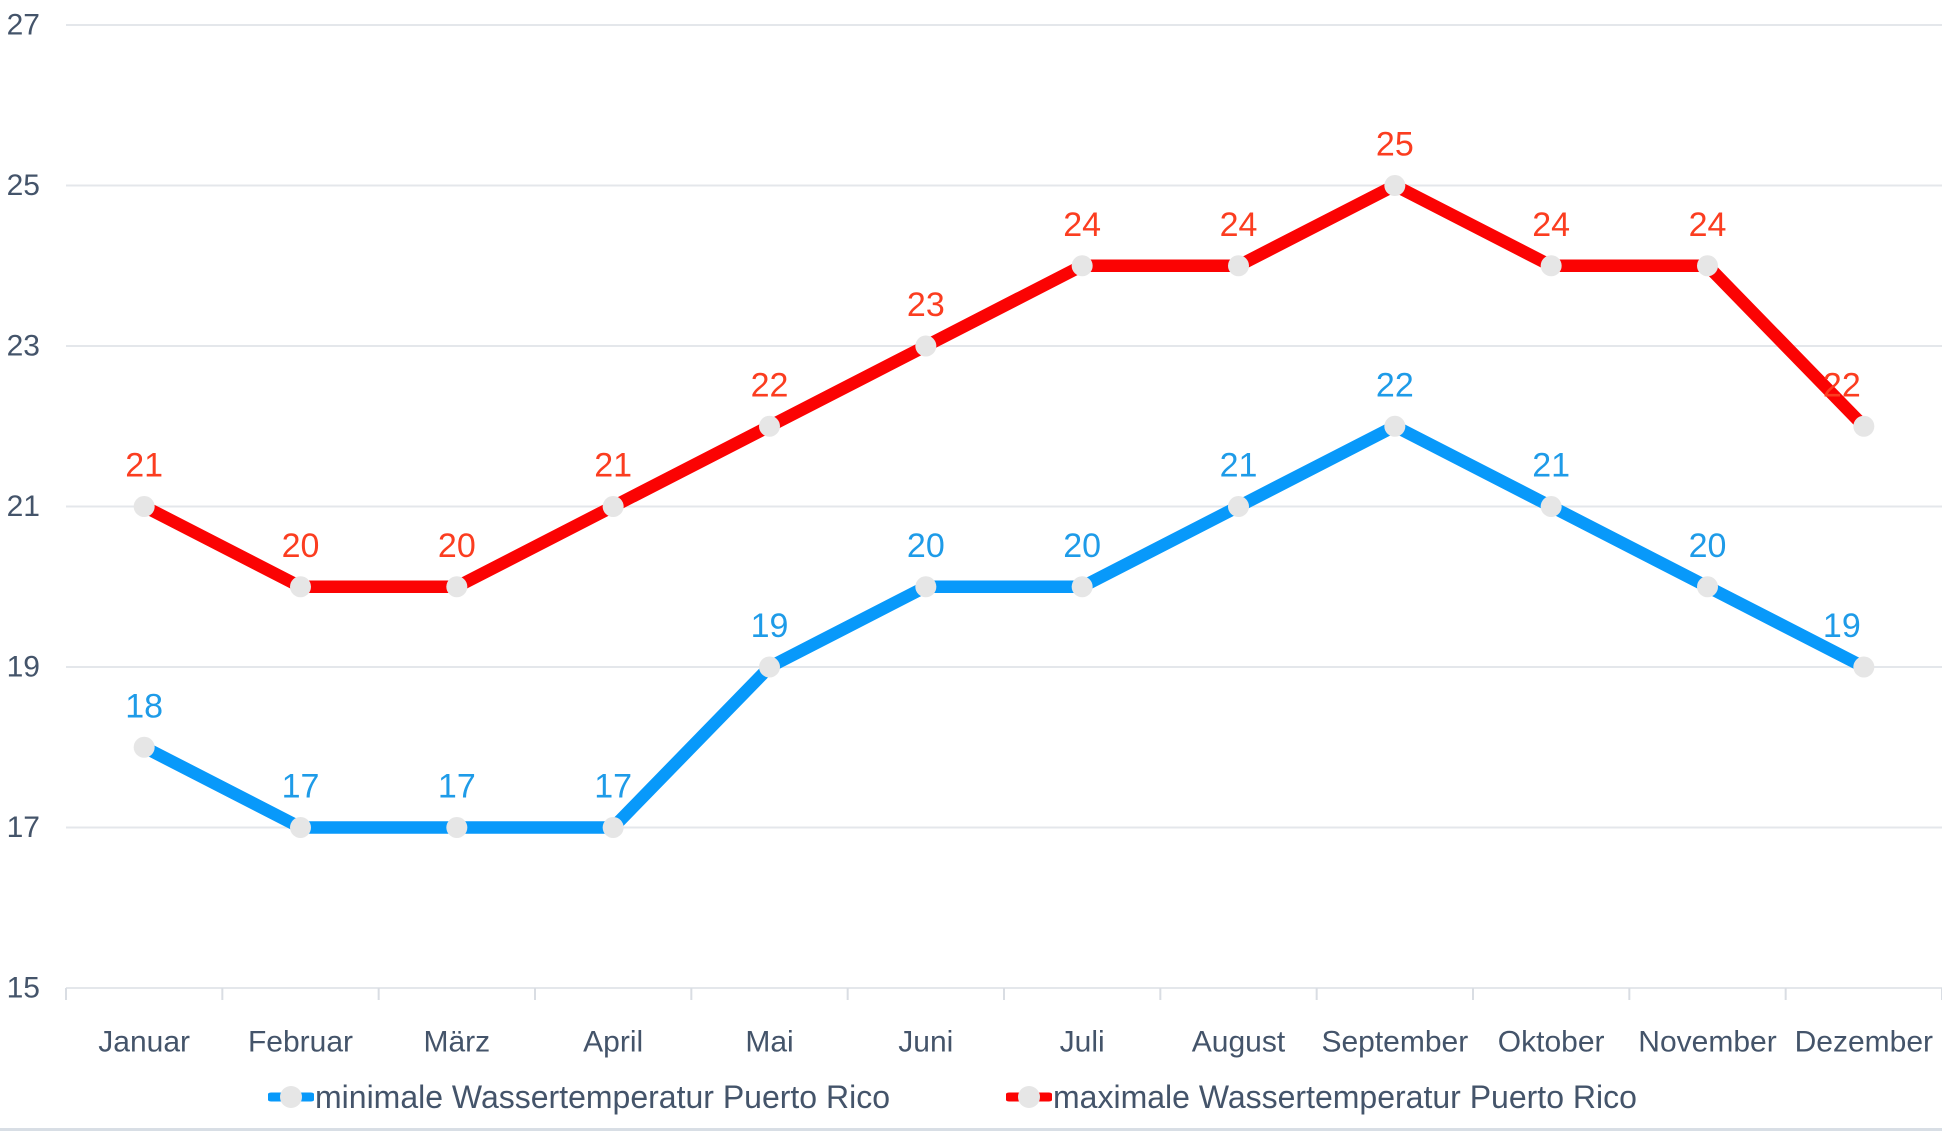 The width and height of the screenshot is (1942, 1131). Describe the element at coordinates (1551, 466) in the screenshot. I see `data-label-min-Oktober: 21` at that location.